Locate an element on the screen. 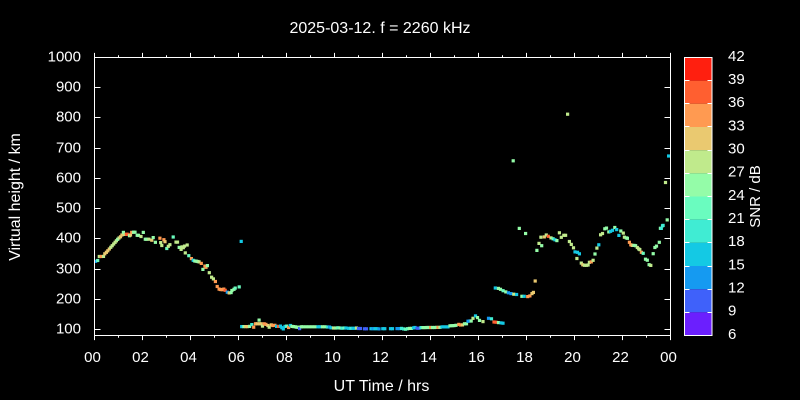 This screenshot has width=800, height=400. svg-text: 14 is located at coordinates (428, 357).